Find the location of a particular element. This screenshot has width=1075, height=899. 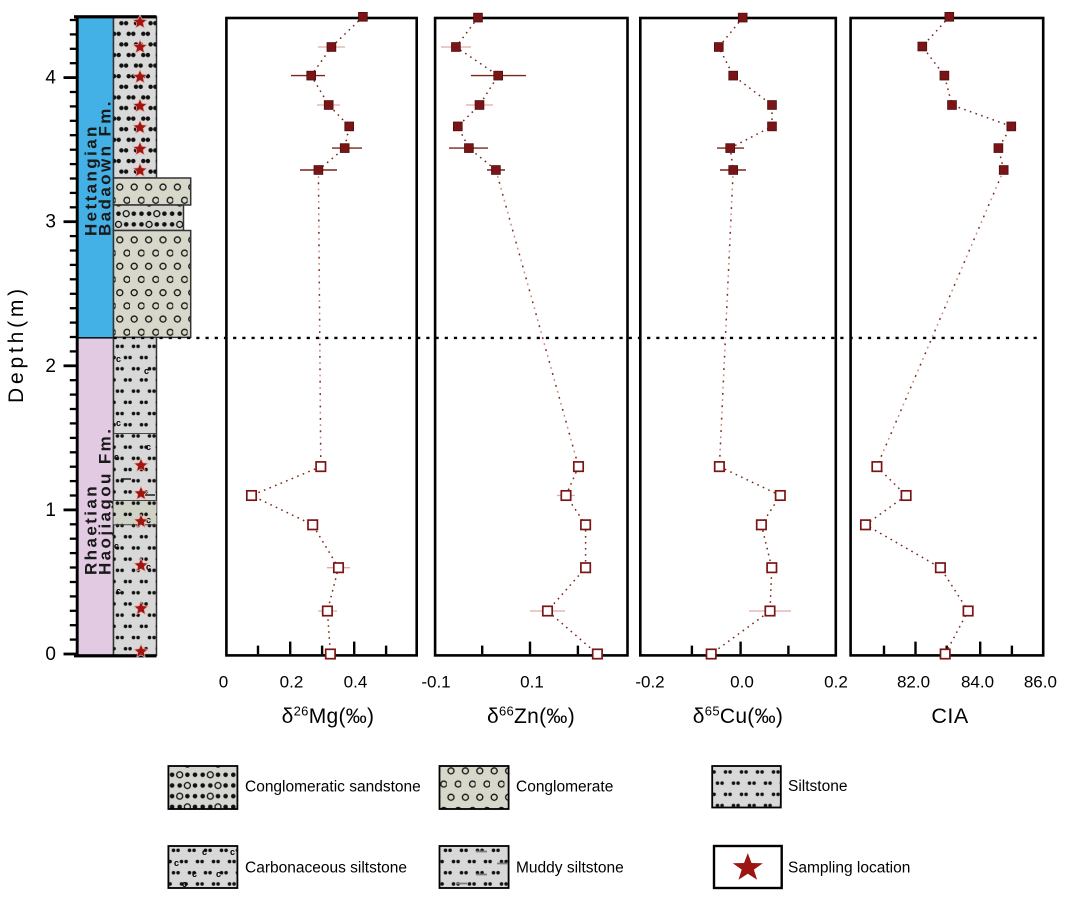

svg-text: 82.0 is located at coordinates (913, 682).